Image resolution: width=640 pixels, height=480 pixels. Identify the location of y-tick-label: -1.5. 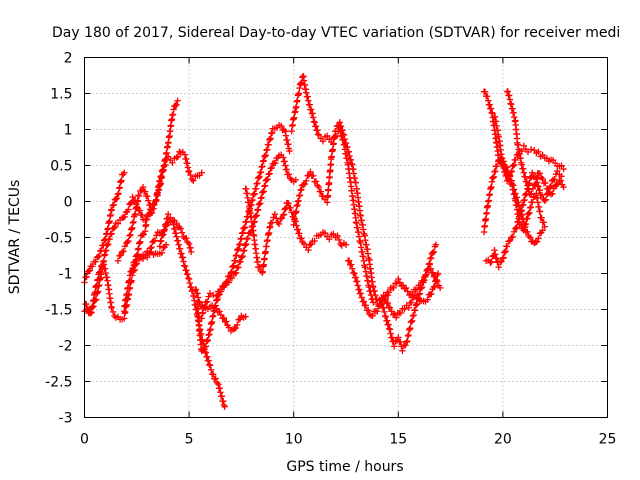
(58, 311).